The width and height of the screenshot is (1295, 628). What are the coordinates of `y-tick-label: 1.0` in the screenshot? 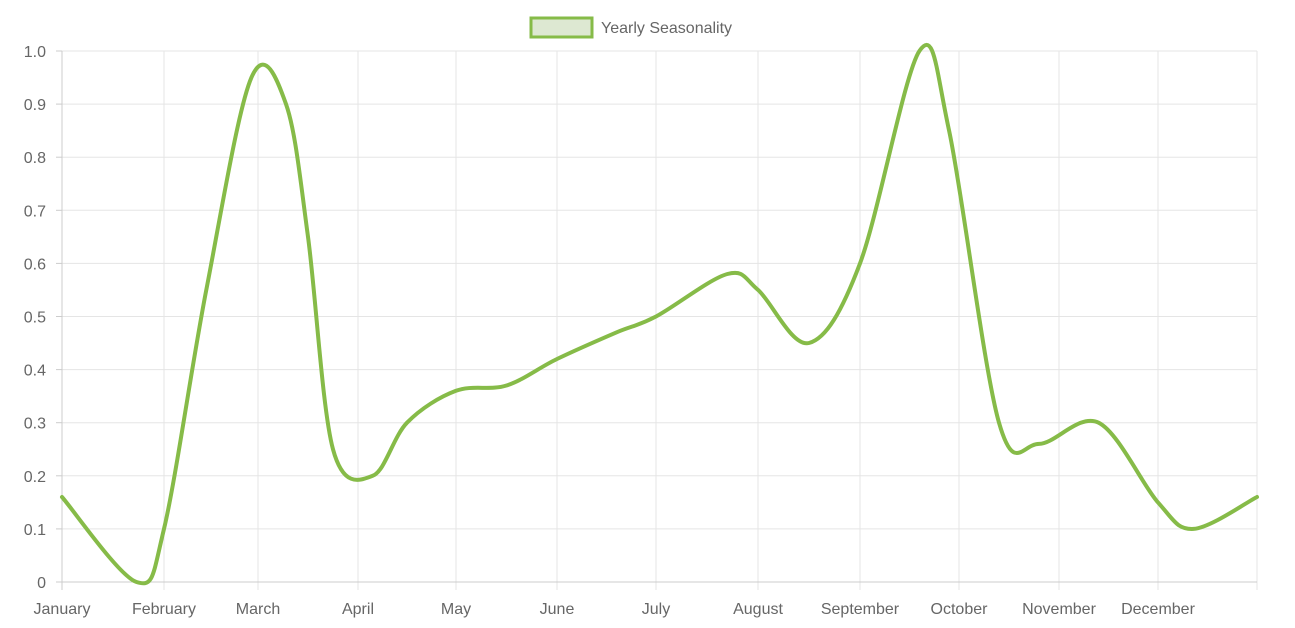 It's located at (35, 52).